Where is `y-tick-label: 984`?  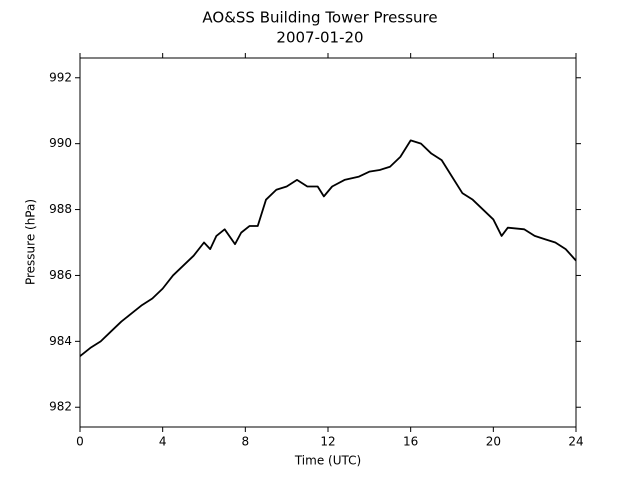 y-tick-label: 984 is located at coordinates (60, 341).